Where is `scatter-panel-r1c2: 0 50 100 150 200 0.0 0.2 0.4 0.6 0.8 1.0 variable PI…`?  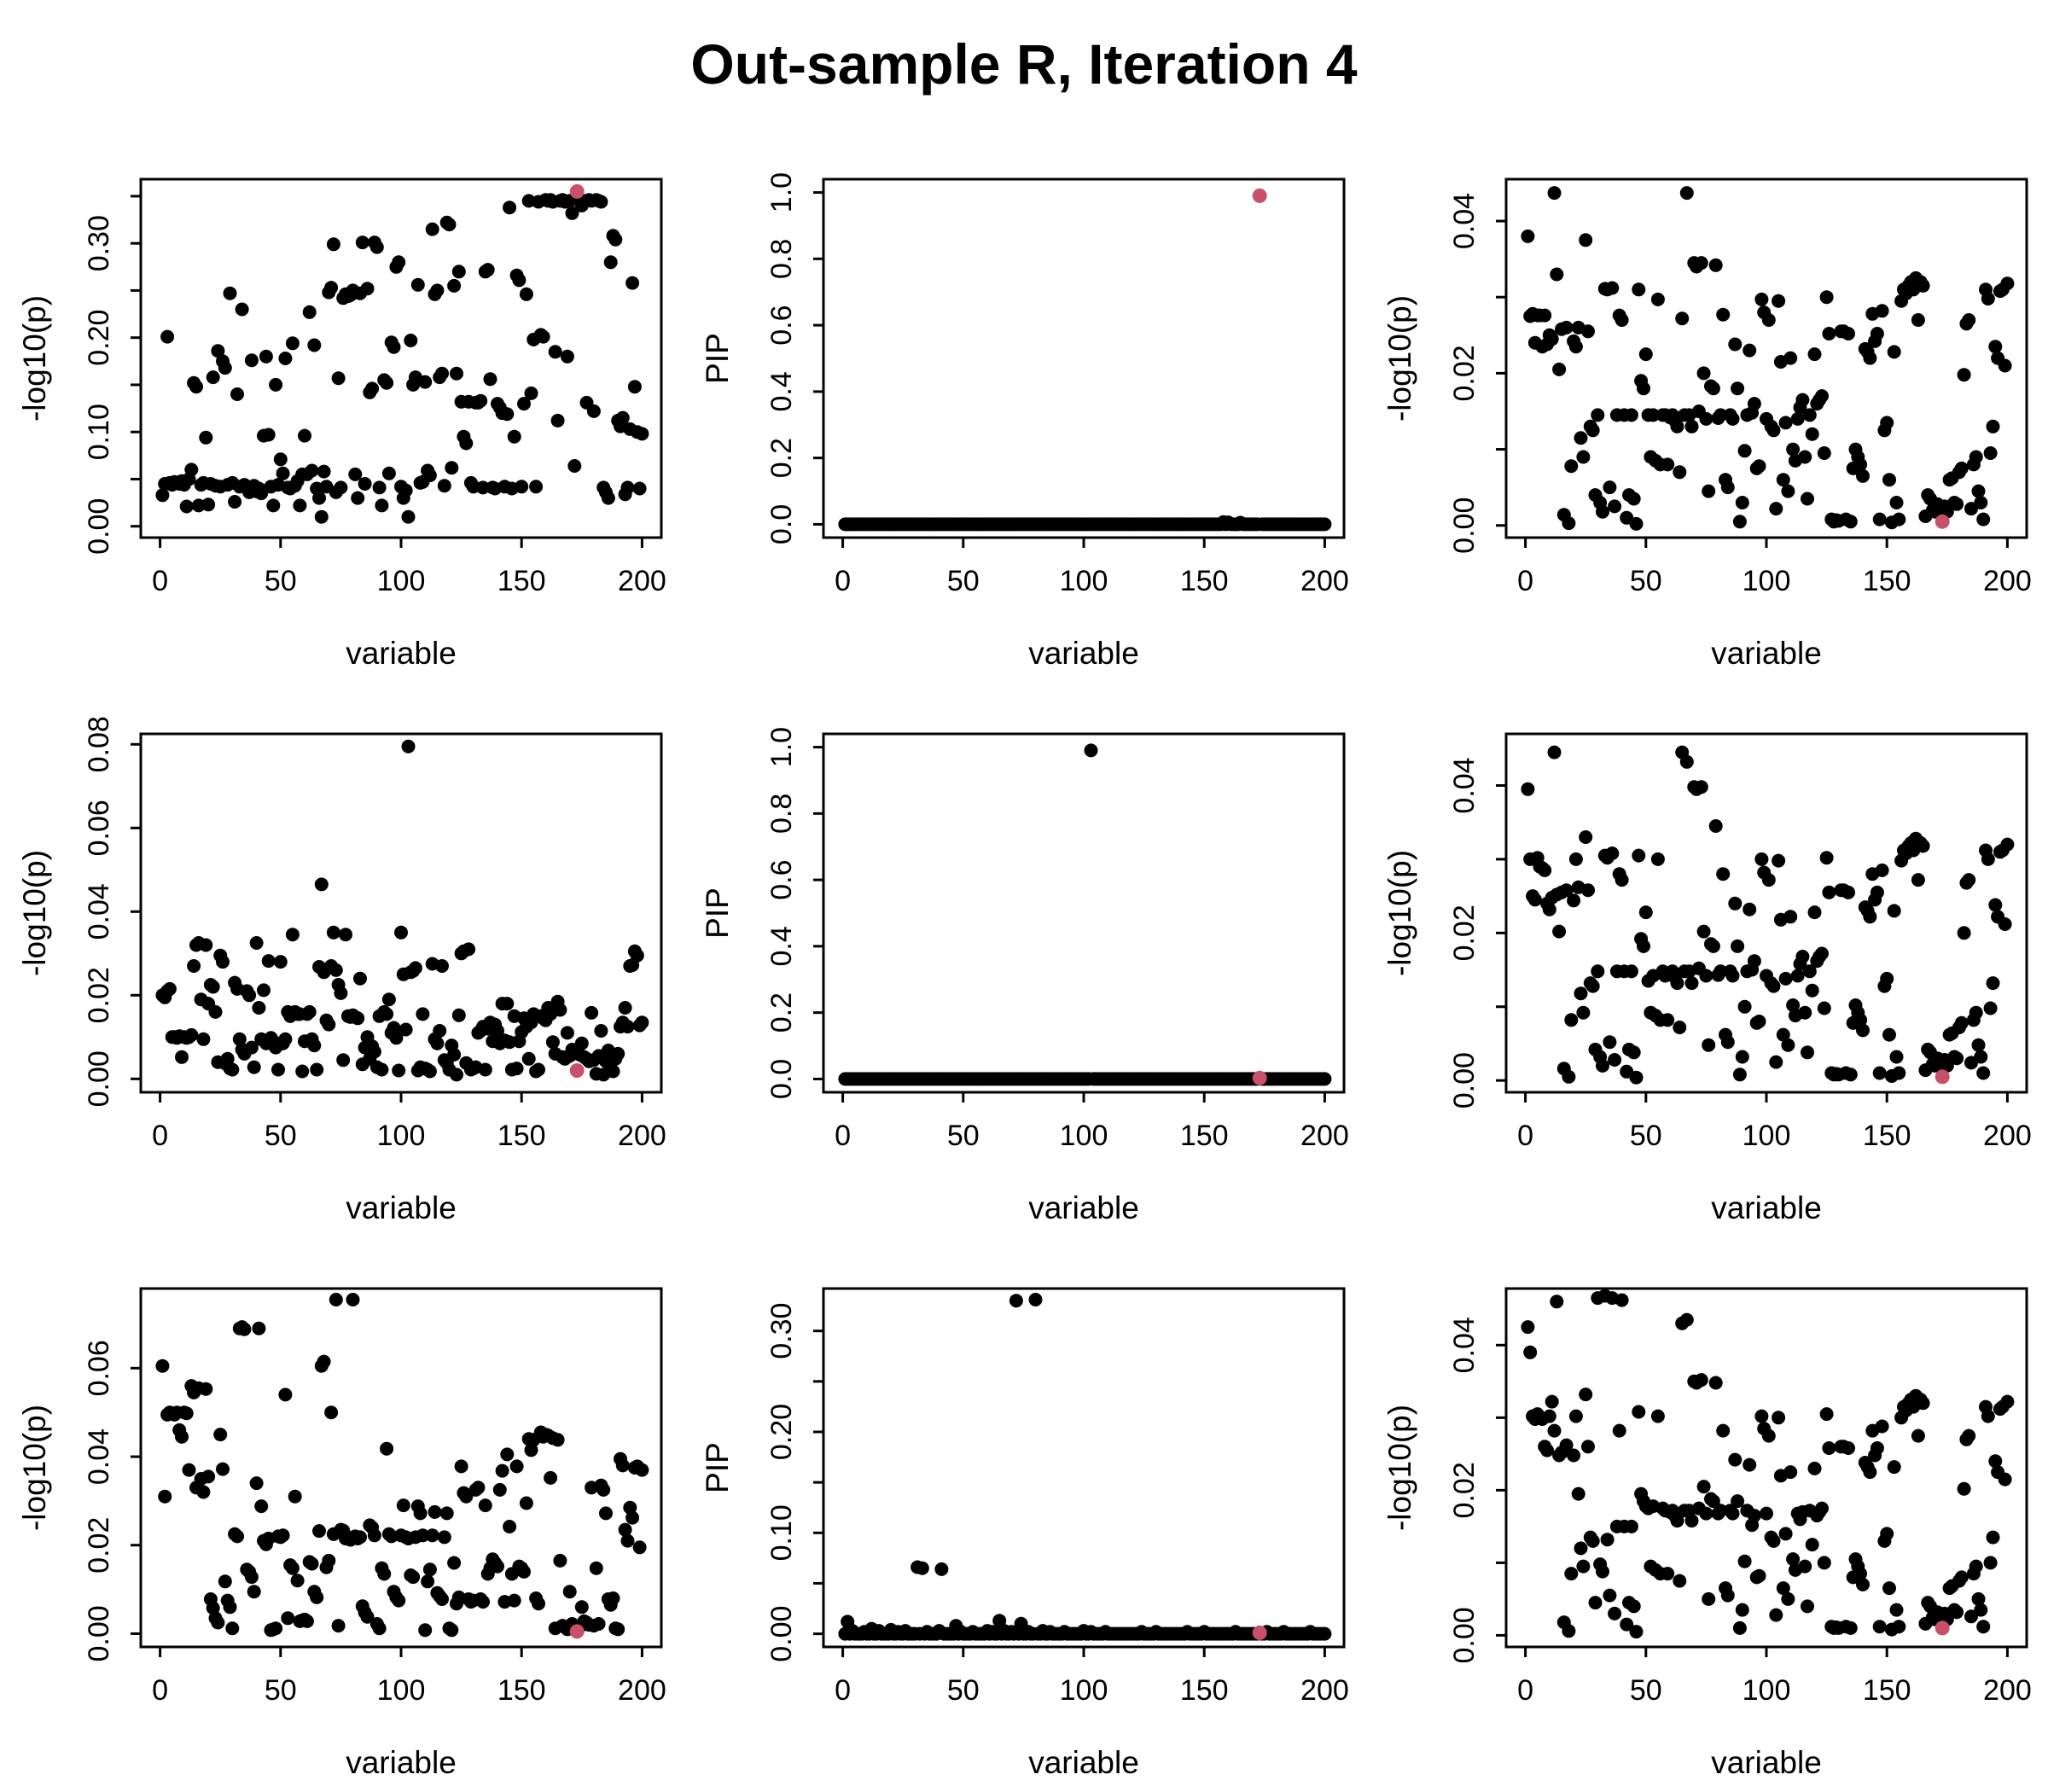 scatter-panel-r1c2: 0 50 100 150 200 0.0 0.2 0.4 0.6 0.8 1.0 variable PI… is located at coordinates (1024, 405).